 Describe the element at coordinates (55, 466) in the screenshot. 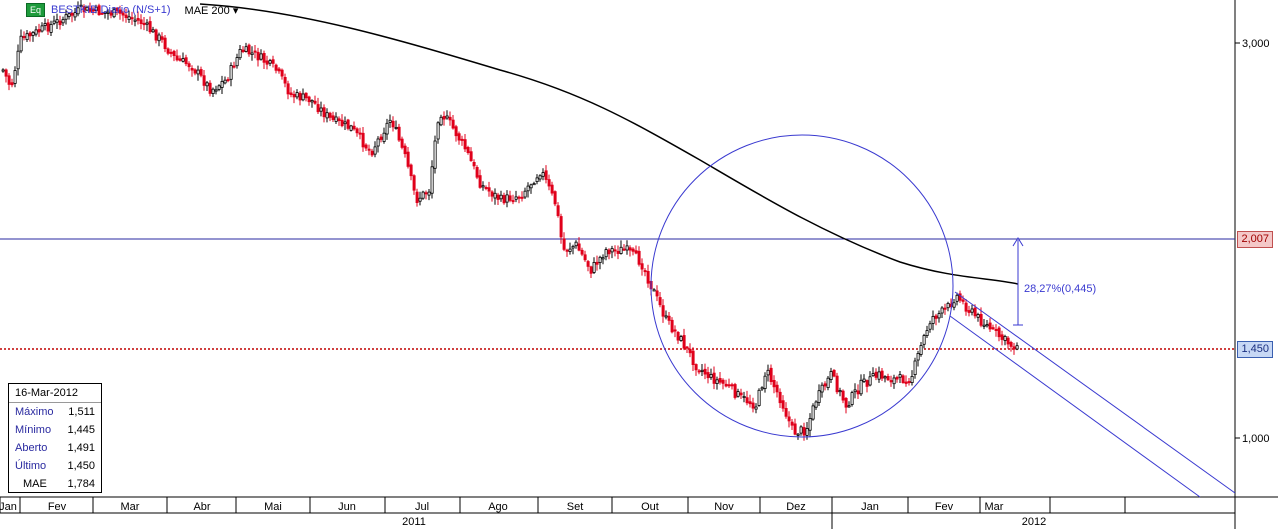

I see `info-row-last: Último 1,450` at that location.